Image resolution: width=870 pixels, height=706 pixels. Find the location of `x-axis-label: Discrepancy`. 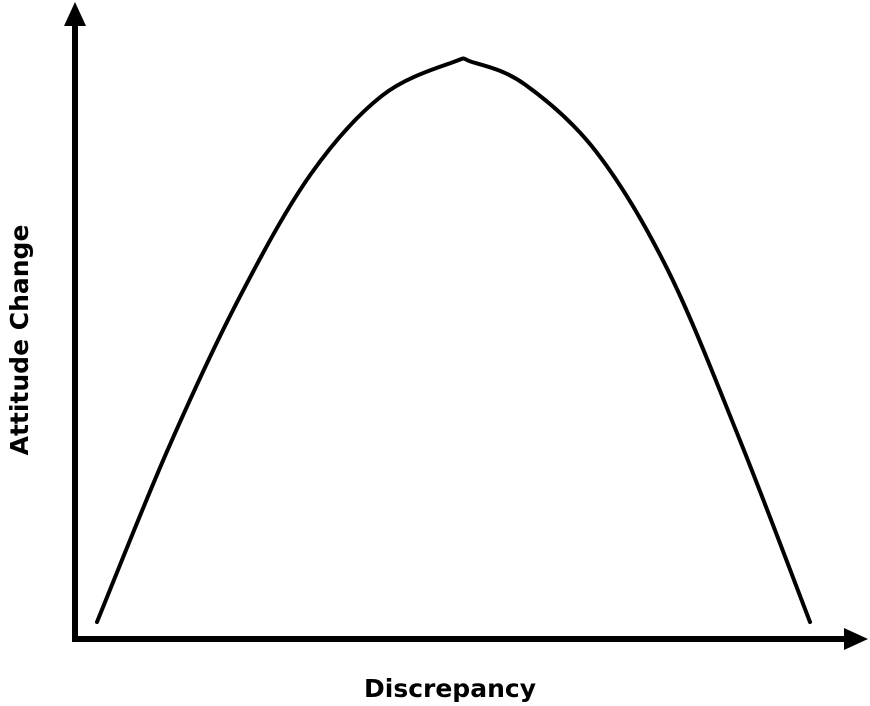

x-axis-label: Discrepancy is located at coordinates (450, 688).